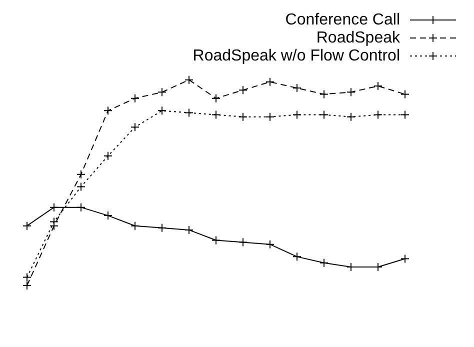 The image size is (474, 347). What do you see at coordinates (296, 55) in the screenshot?
I see `legend-label: RoadSpeak w/o Flow Control` at bounding box center [296, 55].